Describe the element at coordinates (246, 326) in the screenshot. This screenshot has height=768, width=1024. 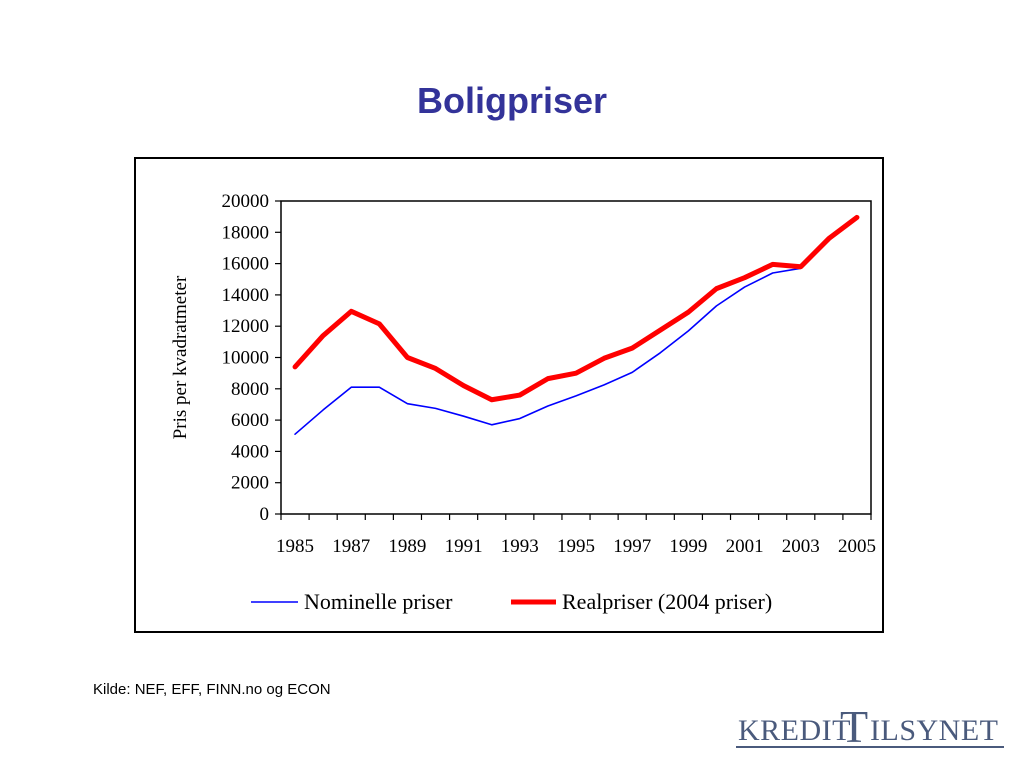
I see `y-tick-label: 12000` at that location.